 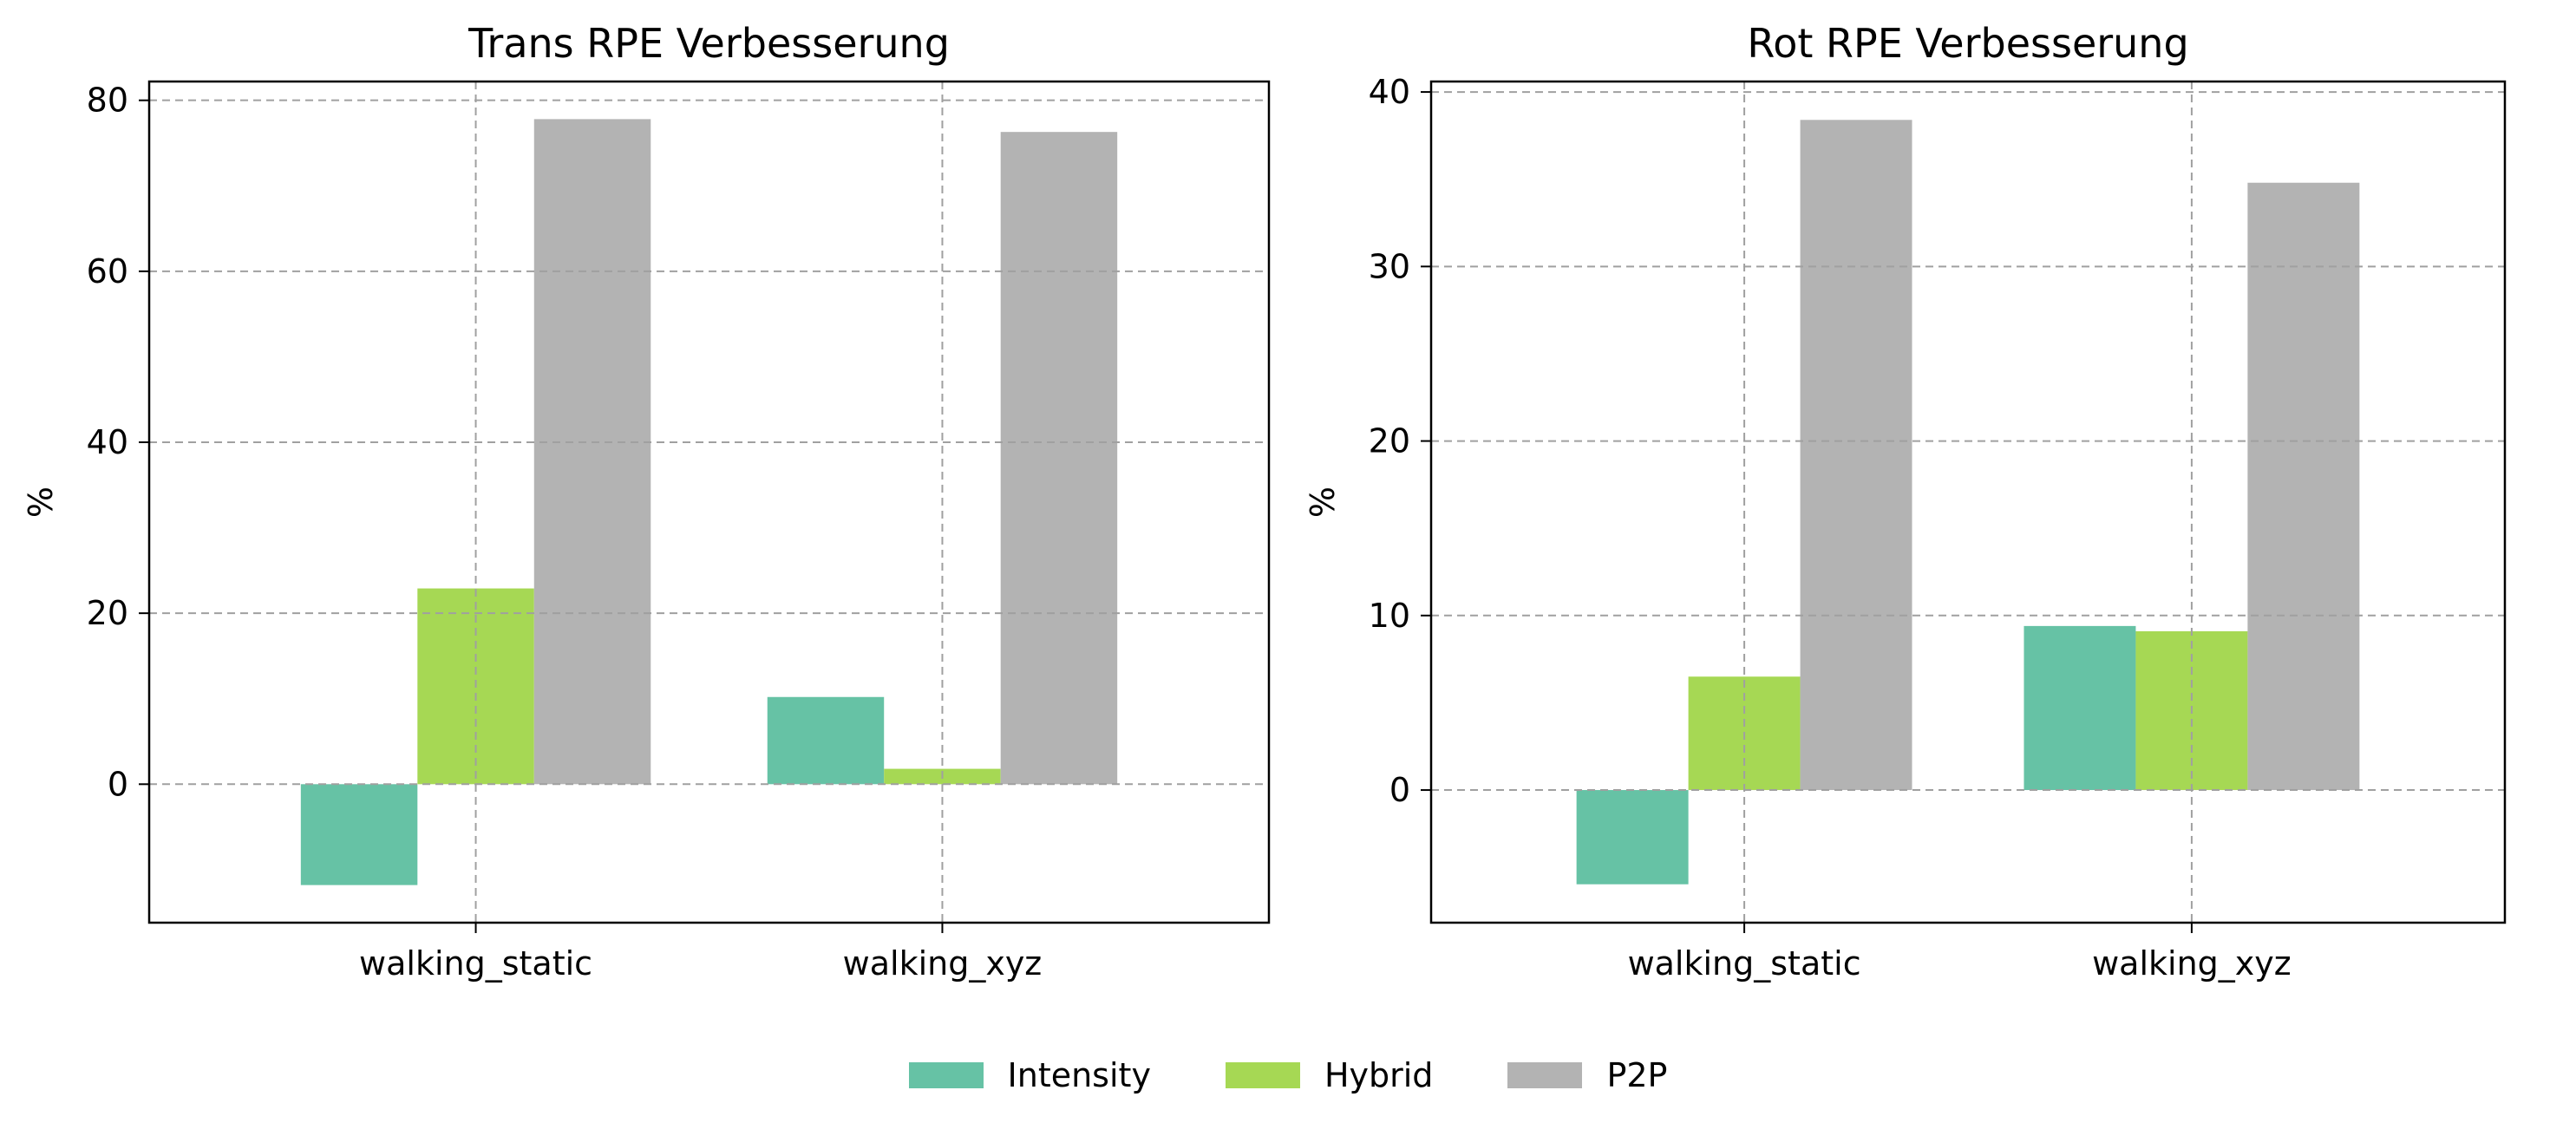 What do you see at coordinates (2080, 708) in the screenshot?
I see `bar-rot-intensity-walking-xyz` at bounding box center [2080, 708].